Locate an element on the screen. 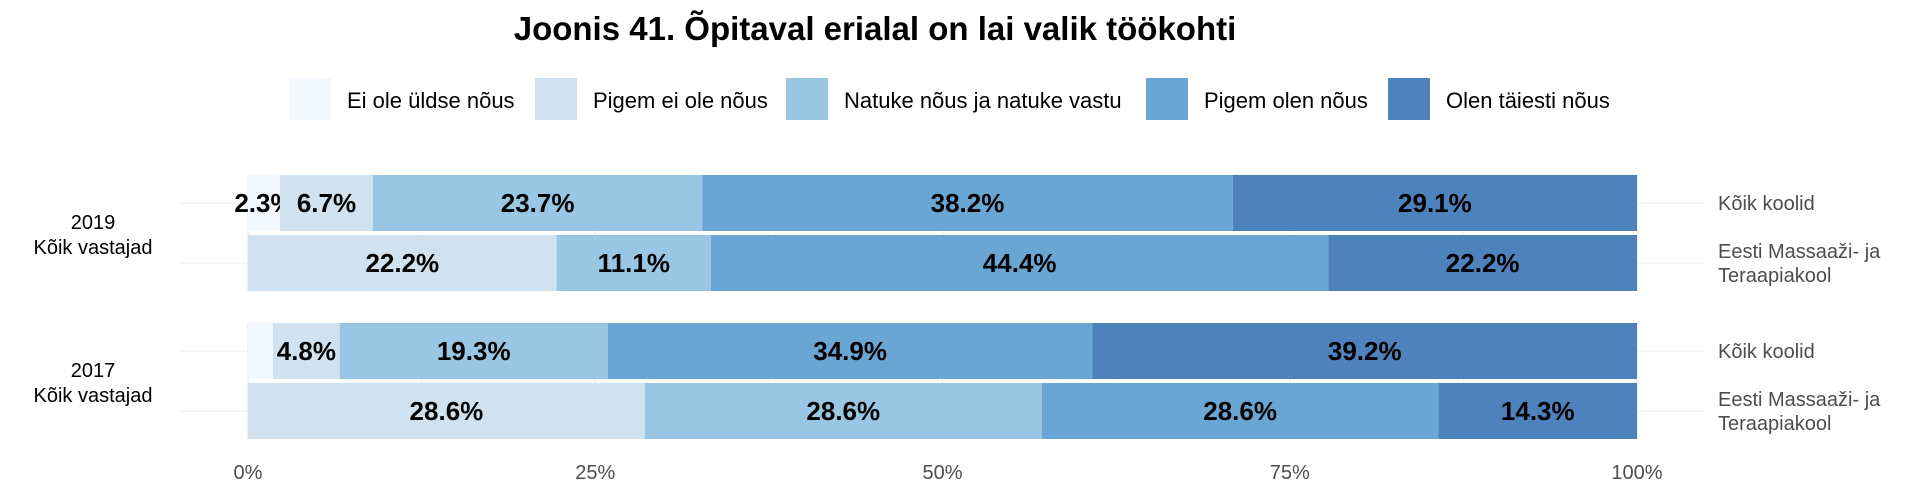  bar-value-label: 4.8% is located at coordinates (306, 351).